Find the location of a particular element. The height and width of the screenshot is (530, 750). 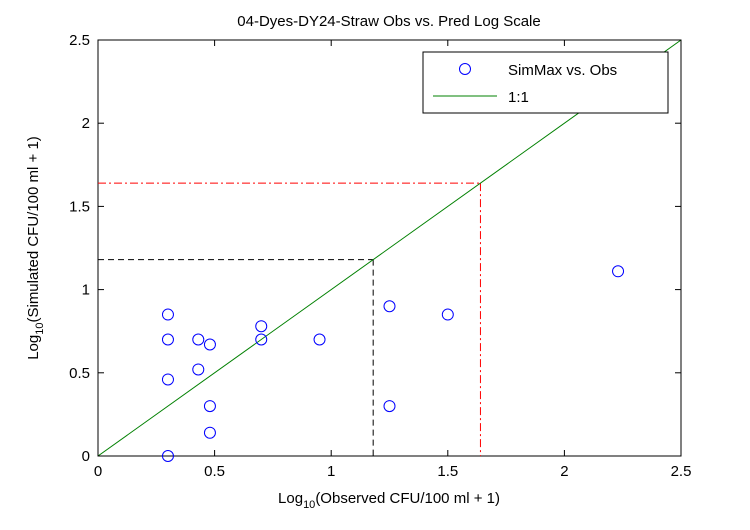

y-tick-label: 0 is located at coordinates (86, 456).